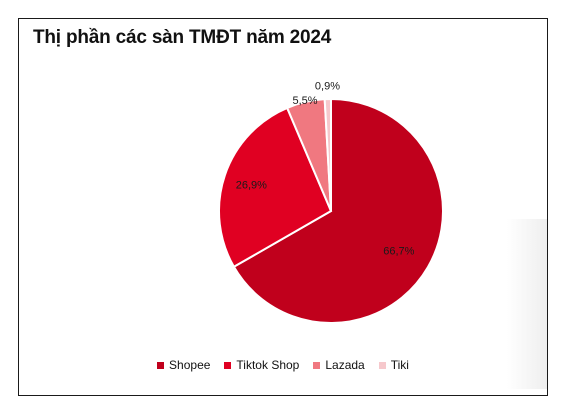  Describe the element at coordinates (398, 251) in the screenshot. I see `pie-label-shopee: 66,7%` at that location.